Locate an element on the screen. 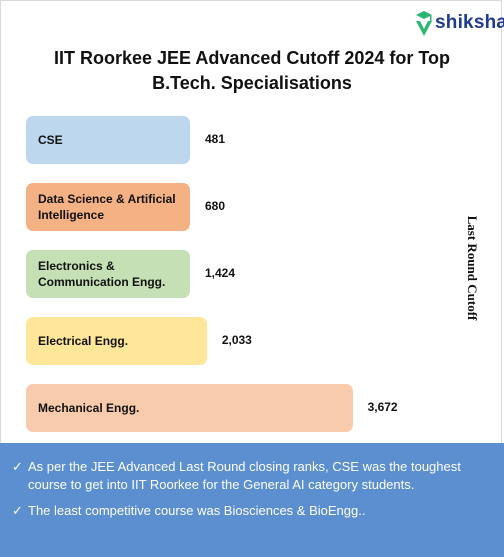  bar: Electrical Engg. is located at coordinates (116, 341).